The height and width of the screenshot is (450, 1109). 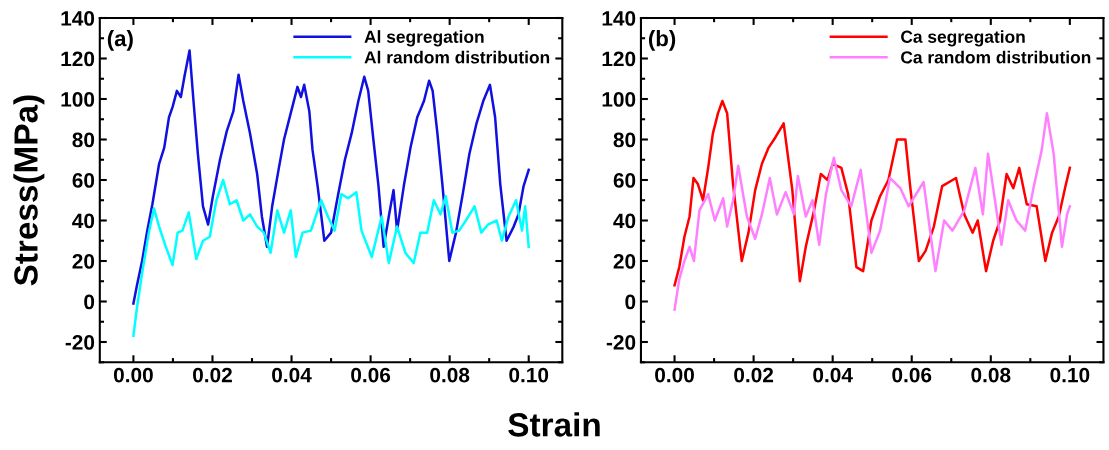 What do you see at coordinates (120, 40) in the screenshot?
I see `annotation: (a)` at bounding box center [120, 40].